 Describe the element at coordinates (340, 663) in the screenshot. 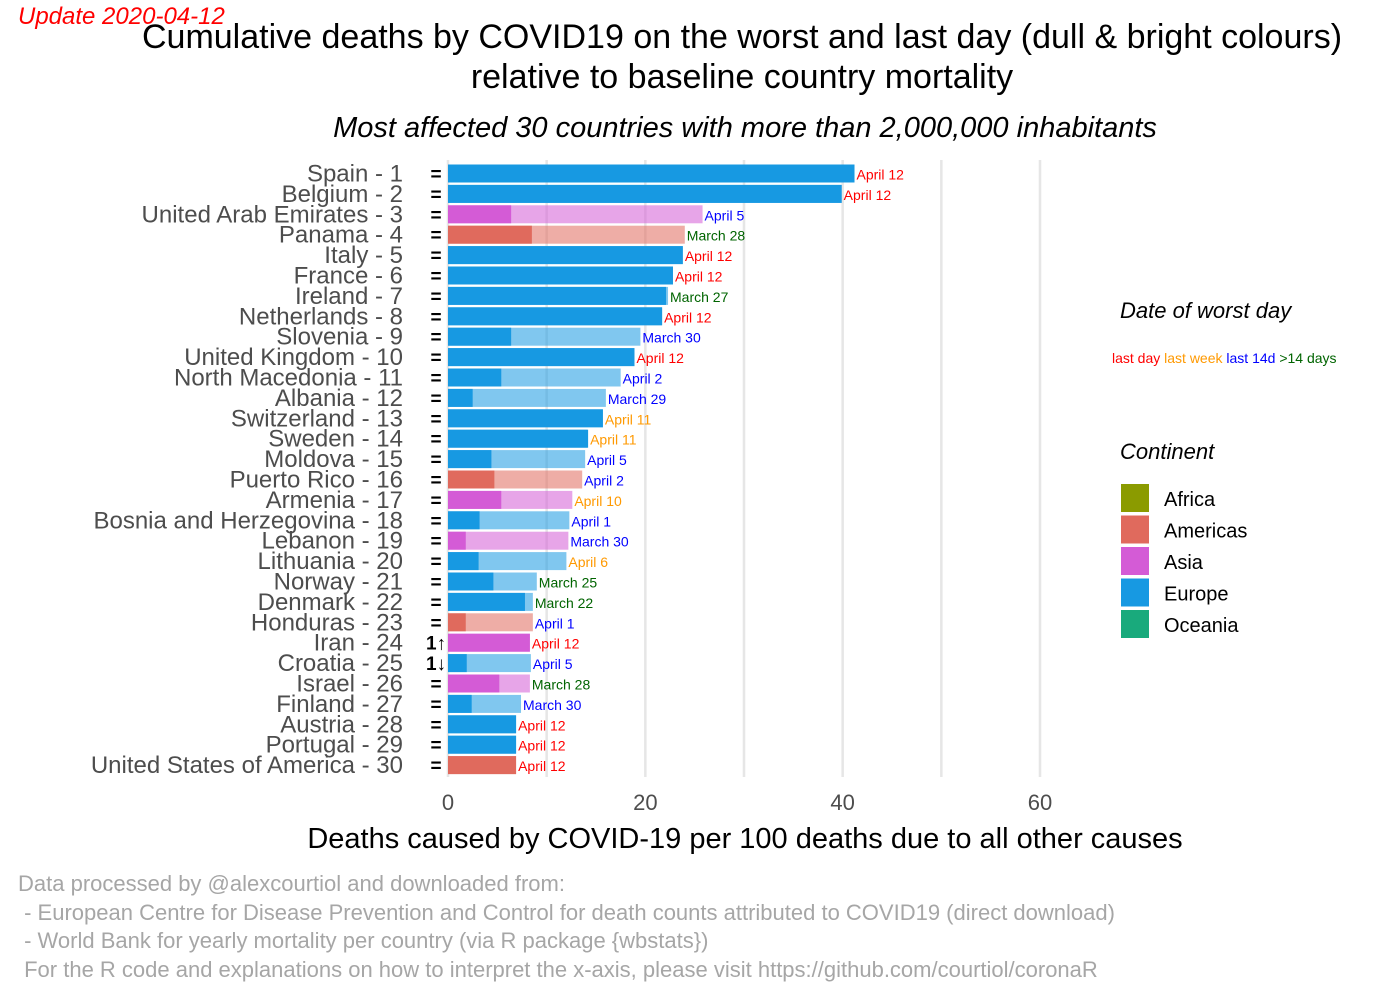

I see `country-label: Croatia - 25` at that location.